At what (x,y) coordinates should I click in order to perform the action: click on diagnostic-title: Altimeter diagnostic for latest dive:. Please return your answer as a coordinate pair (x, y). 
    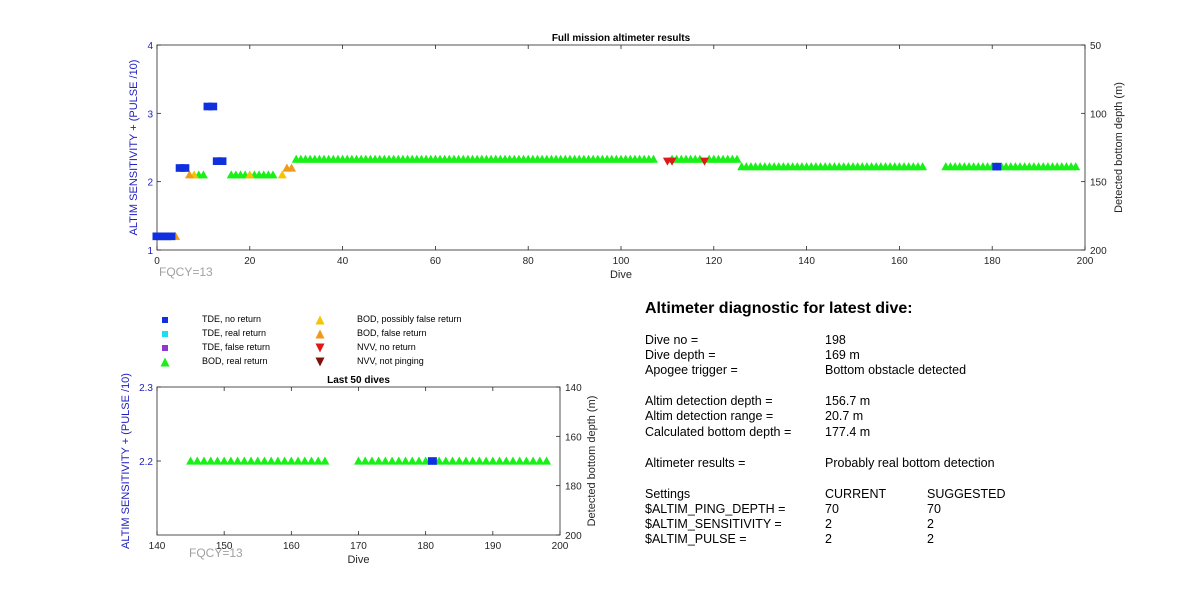
    Looking at the image, I should click on (779, 308).